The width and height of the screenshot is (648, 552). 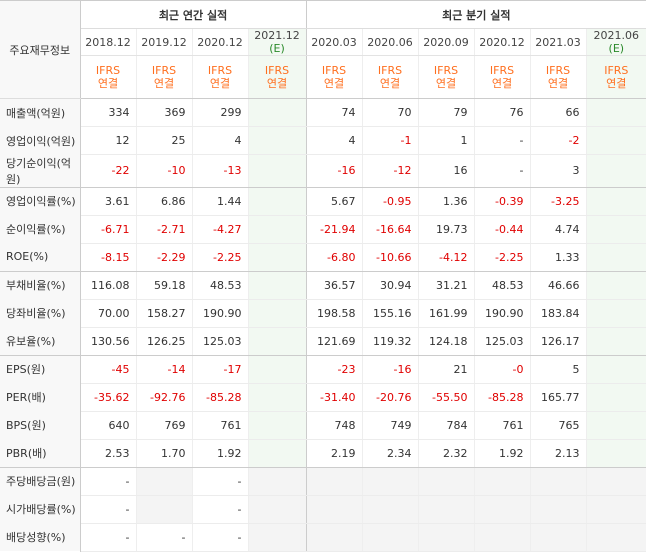 What do you see at coordinates (558, 140) in the screenshot?
I see `table-cell: -2` at bounding box center [558, 140].